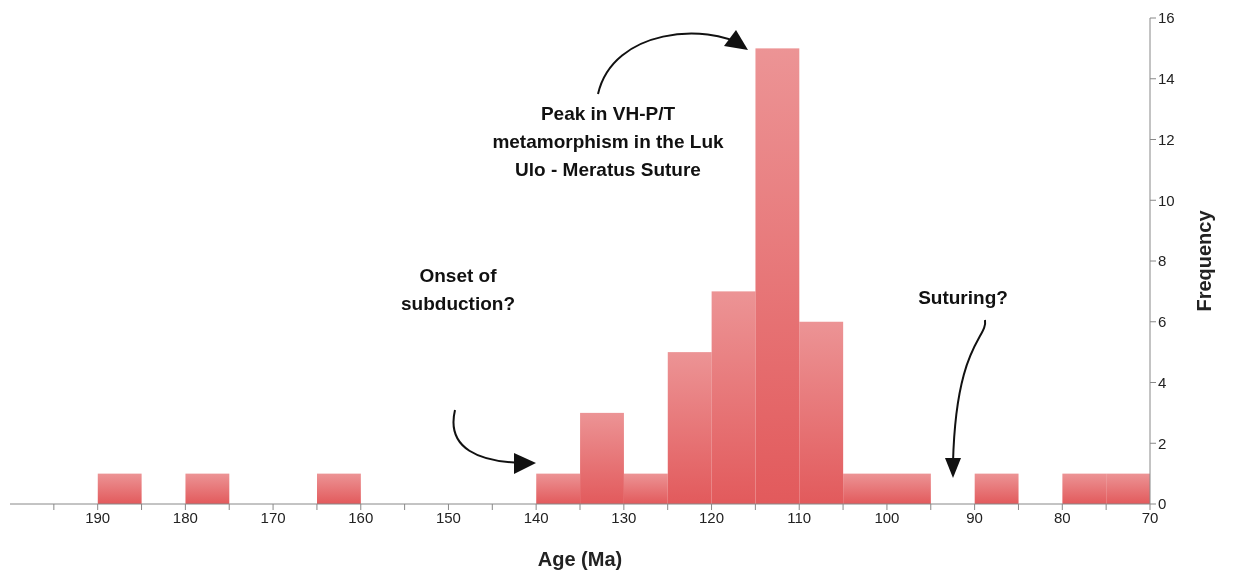 This screenshot has width=1242, height=580. I want to click on y-tick-label: 14, so click(1166, 79).